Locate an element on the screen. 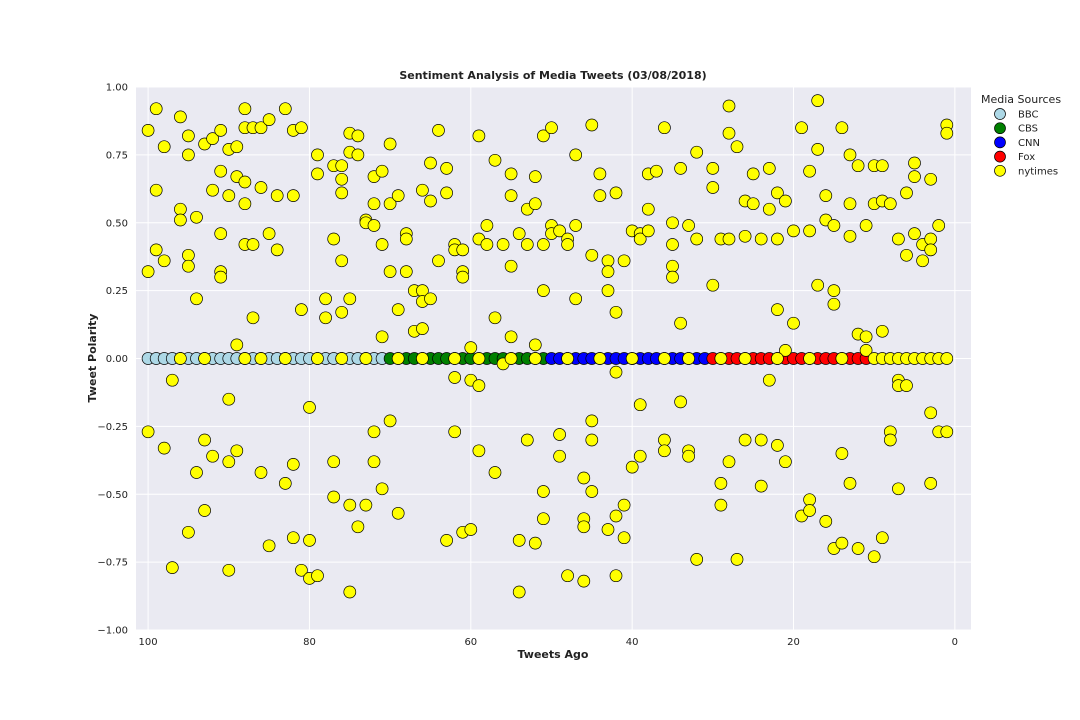 This screenshot has width=1080, height=720. legend-entry-nytimes: nytimes is located at coordinates (1026, 170).